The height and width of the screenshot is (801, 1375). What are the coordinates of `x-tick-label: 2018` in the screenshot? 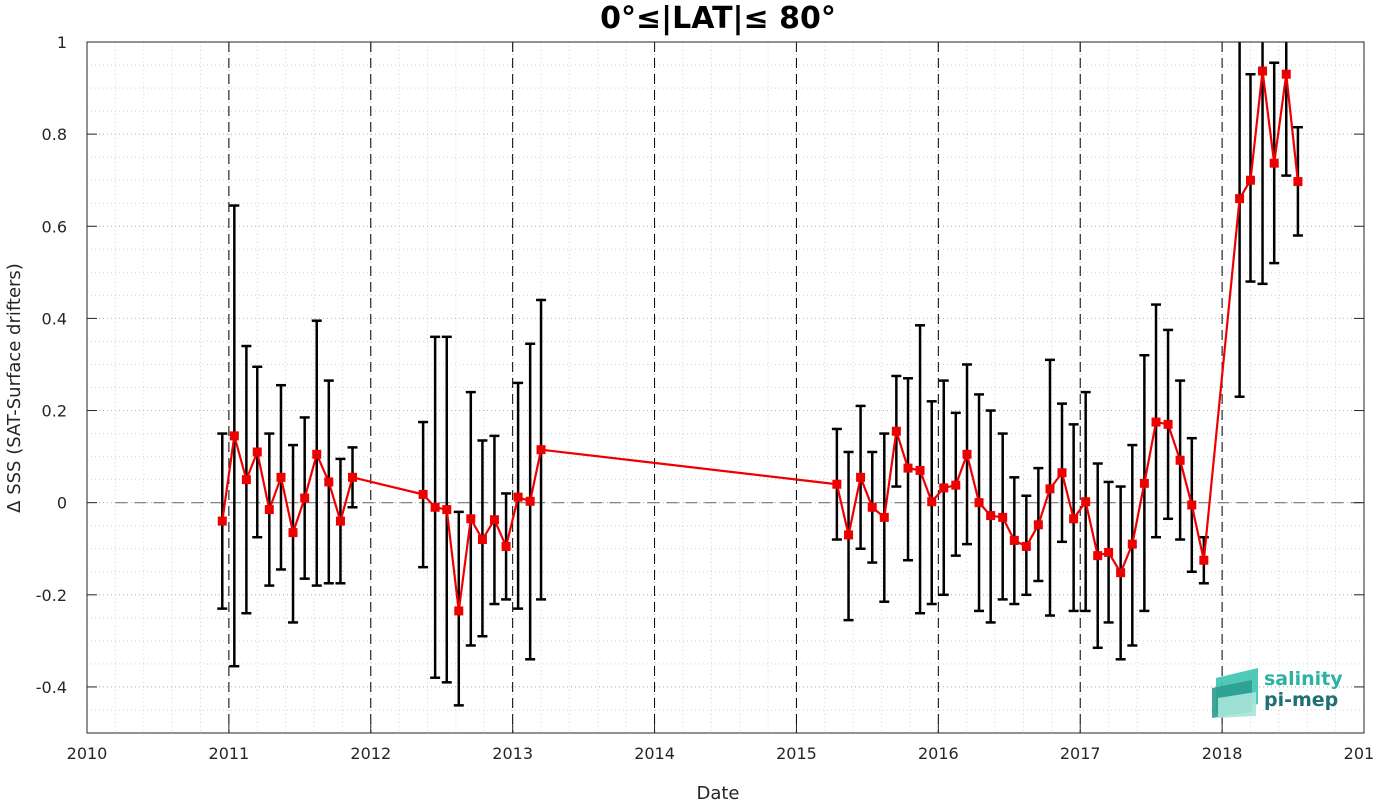 It's located at (1222, 753).